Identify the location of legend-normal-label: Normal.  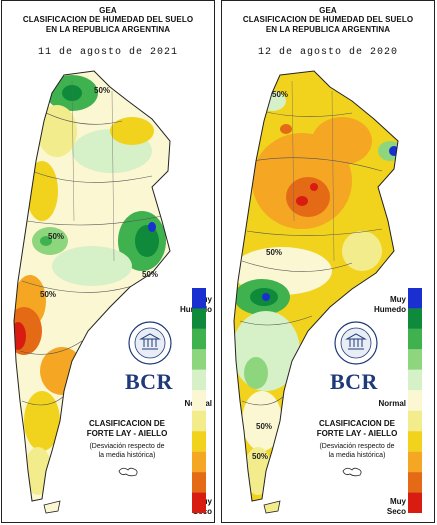
(392, 403).